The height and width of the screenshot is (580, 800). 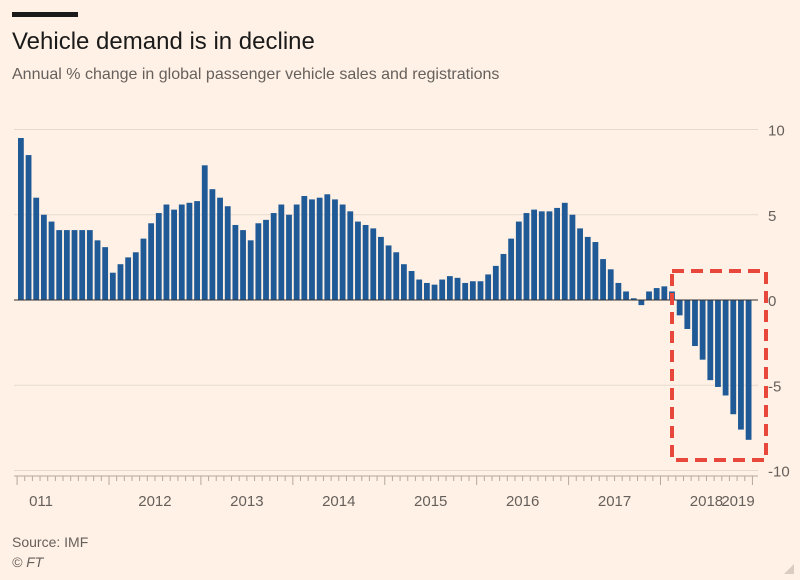 What do you see at coordinates (154, 501) in the screenshot?
I see `x-tick-label: 2012` at bounding box center [154, 501].